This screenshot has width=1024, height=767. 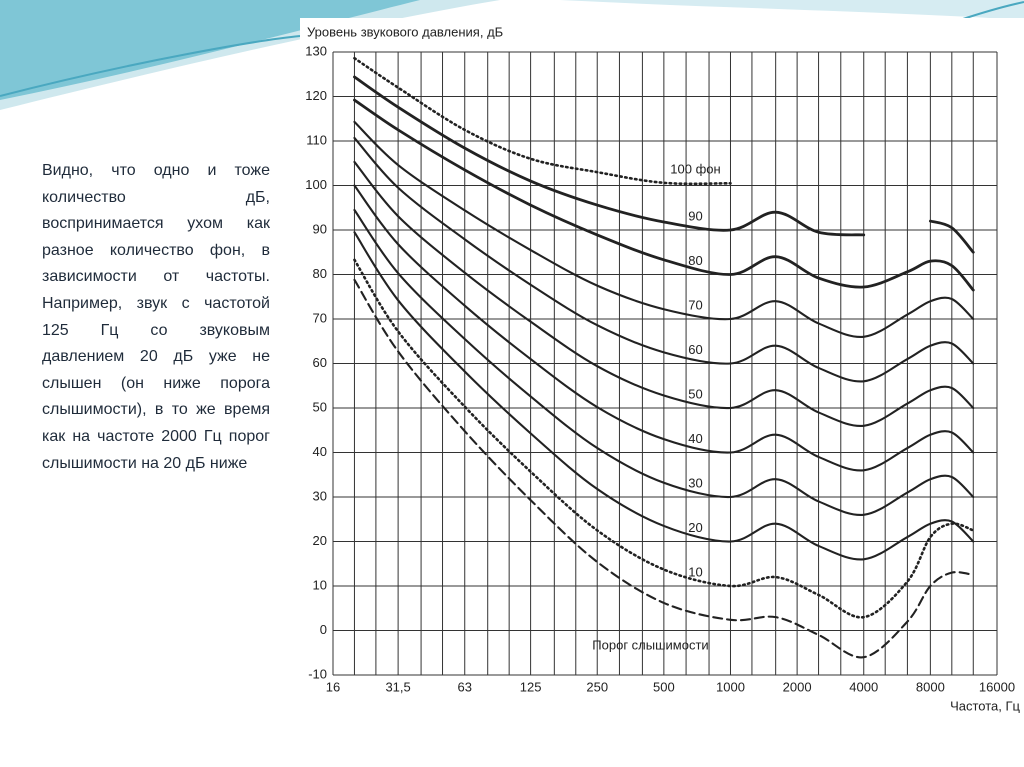 What do you see at coordinates (695, 260) in the screenshot?
I see `curve-label: 80` at bounding box center [695, 260].